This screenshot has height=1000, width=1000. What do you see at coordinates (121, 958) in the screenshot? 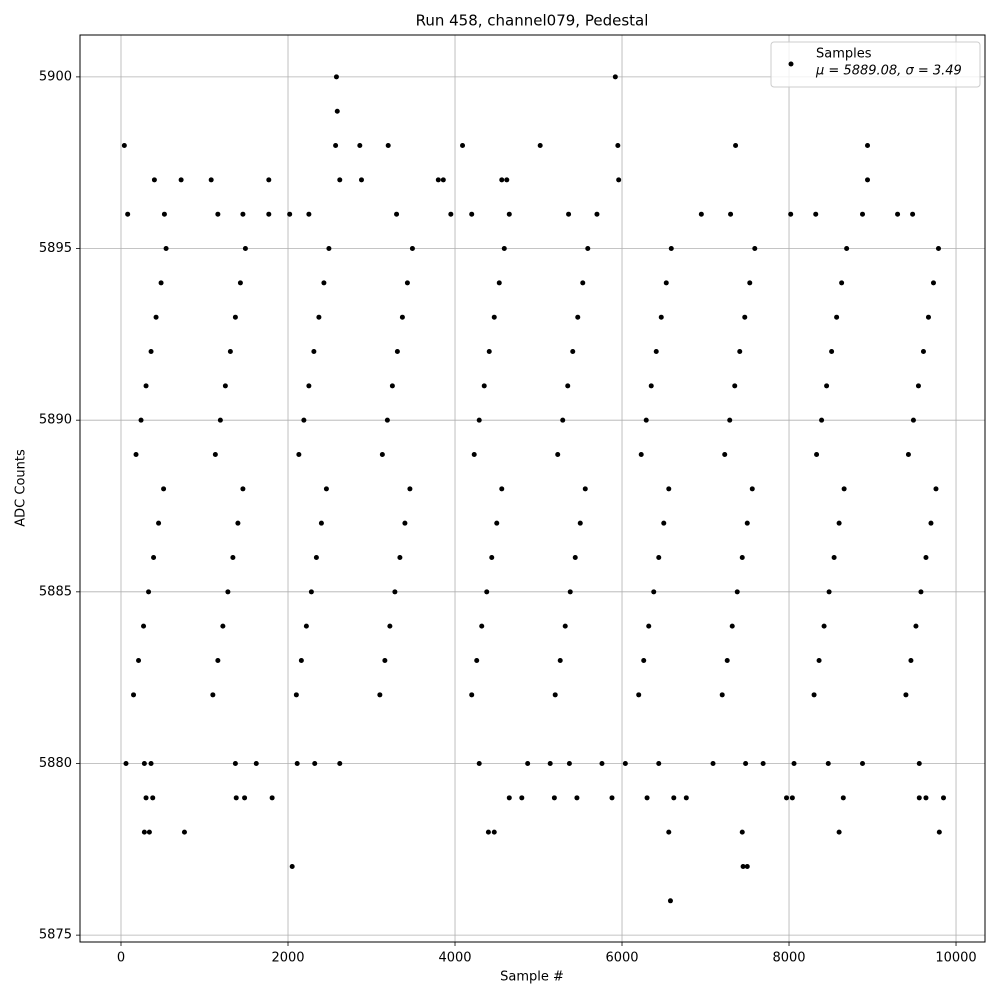
I see `x-tick-label: 0` at bounding box center [121, 958].